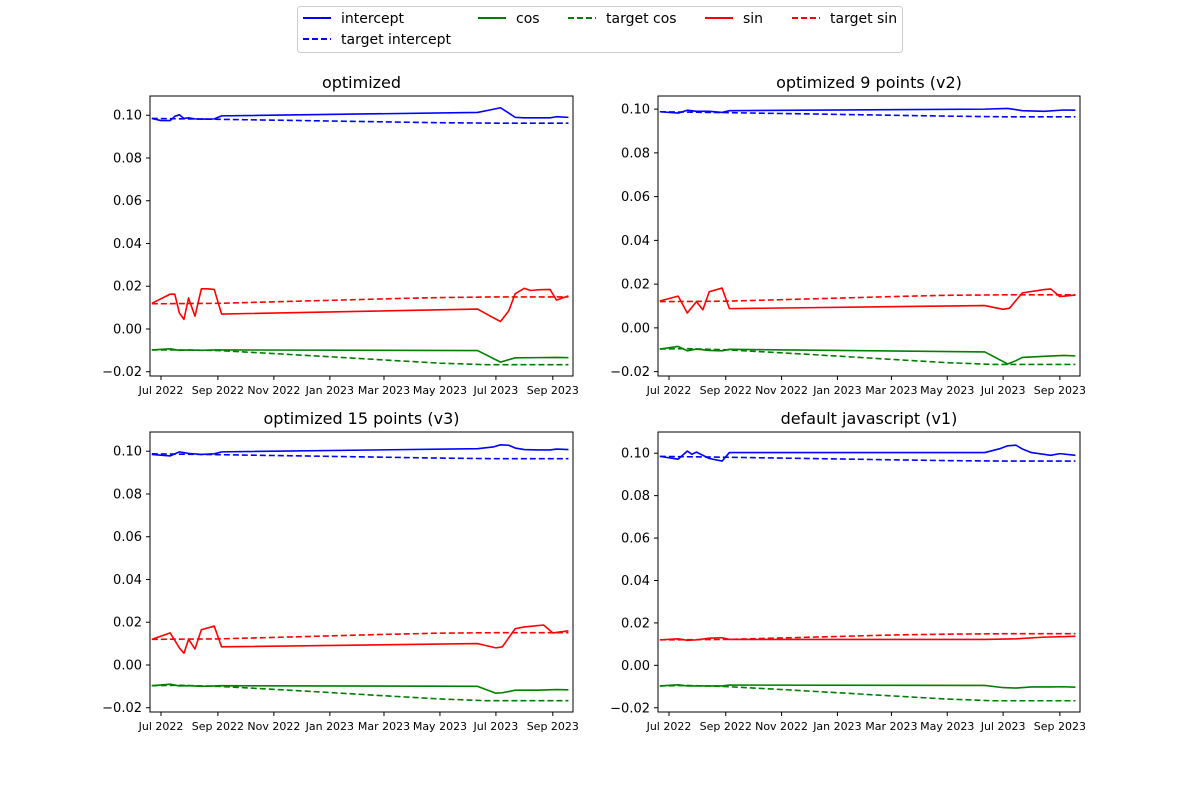 The image size is (1200, 800). What do you see at coordinates (528, 19) in the screenshot?
I see `legend-label: cos` at bounding box center [528, 19].